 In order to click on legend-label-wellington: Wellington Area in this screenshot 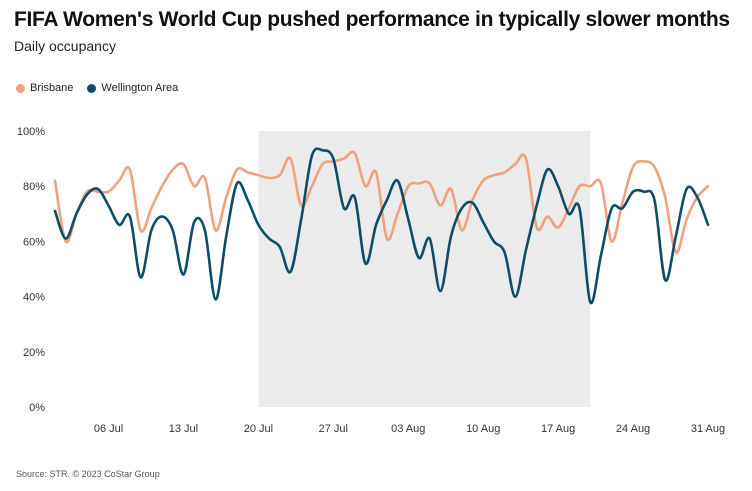, I will do `click(140, 88)`.